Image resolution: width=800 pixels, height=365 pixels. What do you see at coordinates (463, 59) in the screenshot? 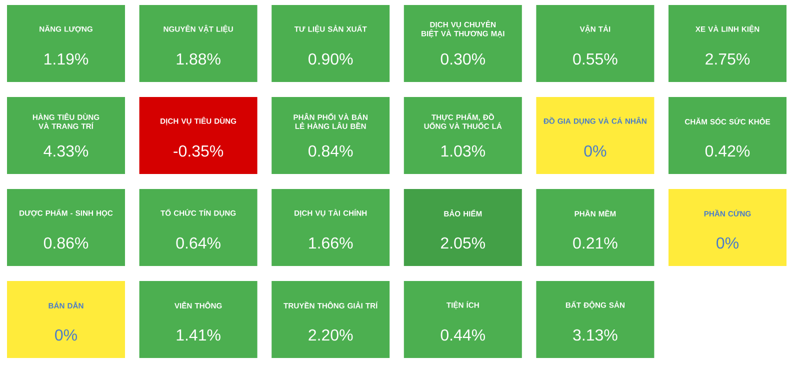
I see `data-label: 0.30%` at bounding box center [463, 59].